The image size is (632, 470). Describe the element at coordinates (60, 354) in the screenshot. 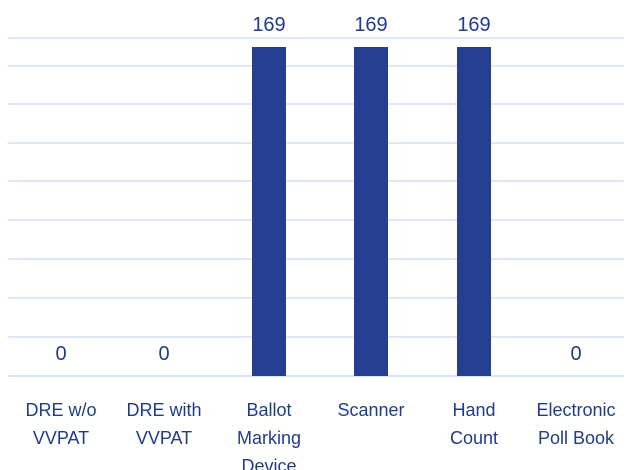

I see `data-label-1: 0` at that location.